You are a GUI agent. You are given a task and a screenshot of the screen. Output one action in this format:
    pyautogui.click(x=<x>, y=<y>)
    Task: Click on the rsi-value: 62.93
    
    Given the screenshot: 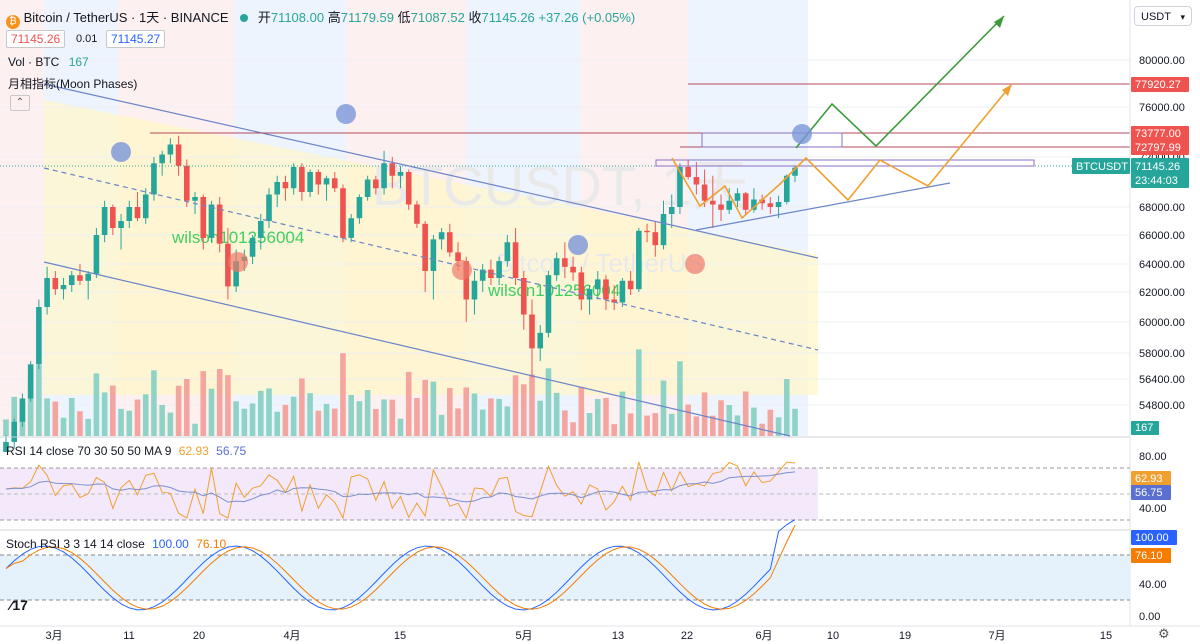 What is the action you would take?
    pyautogui.click(x=193, y=451)
    